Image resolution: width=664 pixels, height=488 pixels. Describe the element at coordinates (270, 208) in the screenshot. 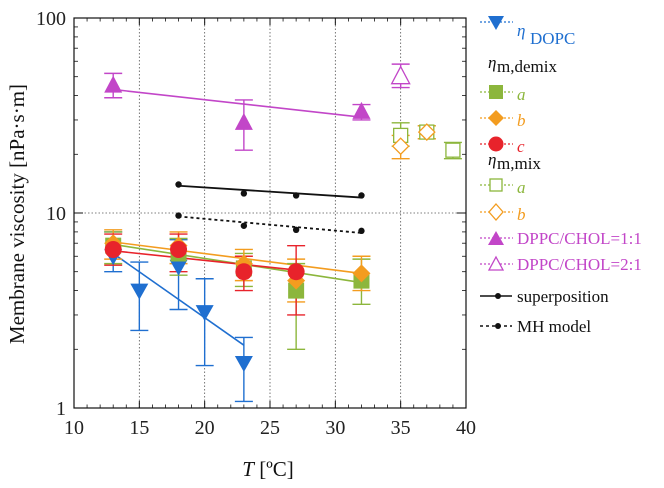

I see `model-series` at that location.